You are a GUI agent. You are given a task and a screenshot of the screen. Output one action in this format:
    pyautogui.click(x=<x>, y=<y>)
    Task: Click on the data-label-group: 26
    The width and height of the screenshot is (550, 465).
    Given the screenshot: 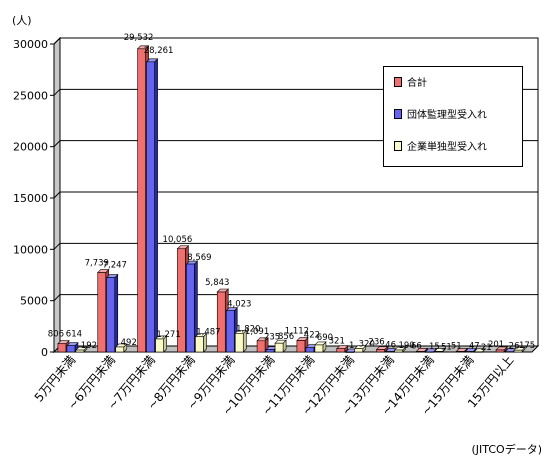 What is the action you would take?
    pyautogui.click(x=514, y=347)
    